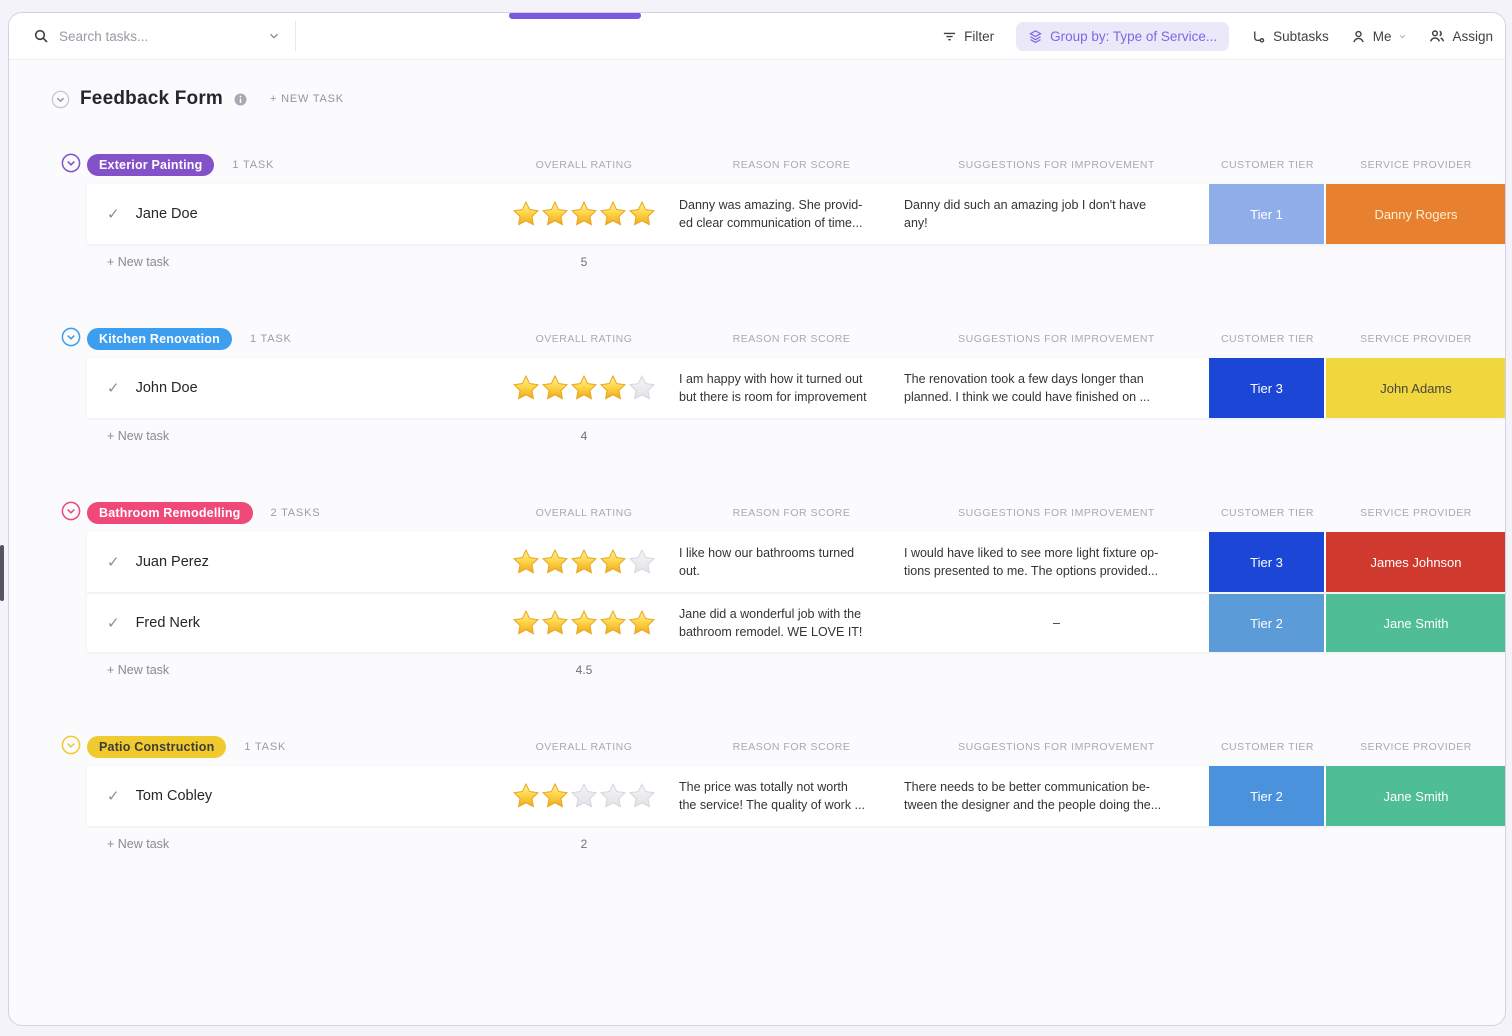  What do you see at coordinates (288, 623) in the screenshot?
I see `task-name-cell: ✓ Fred Nerk` at bounding box center [288, 623].